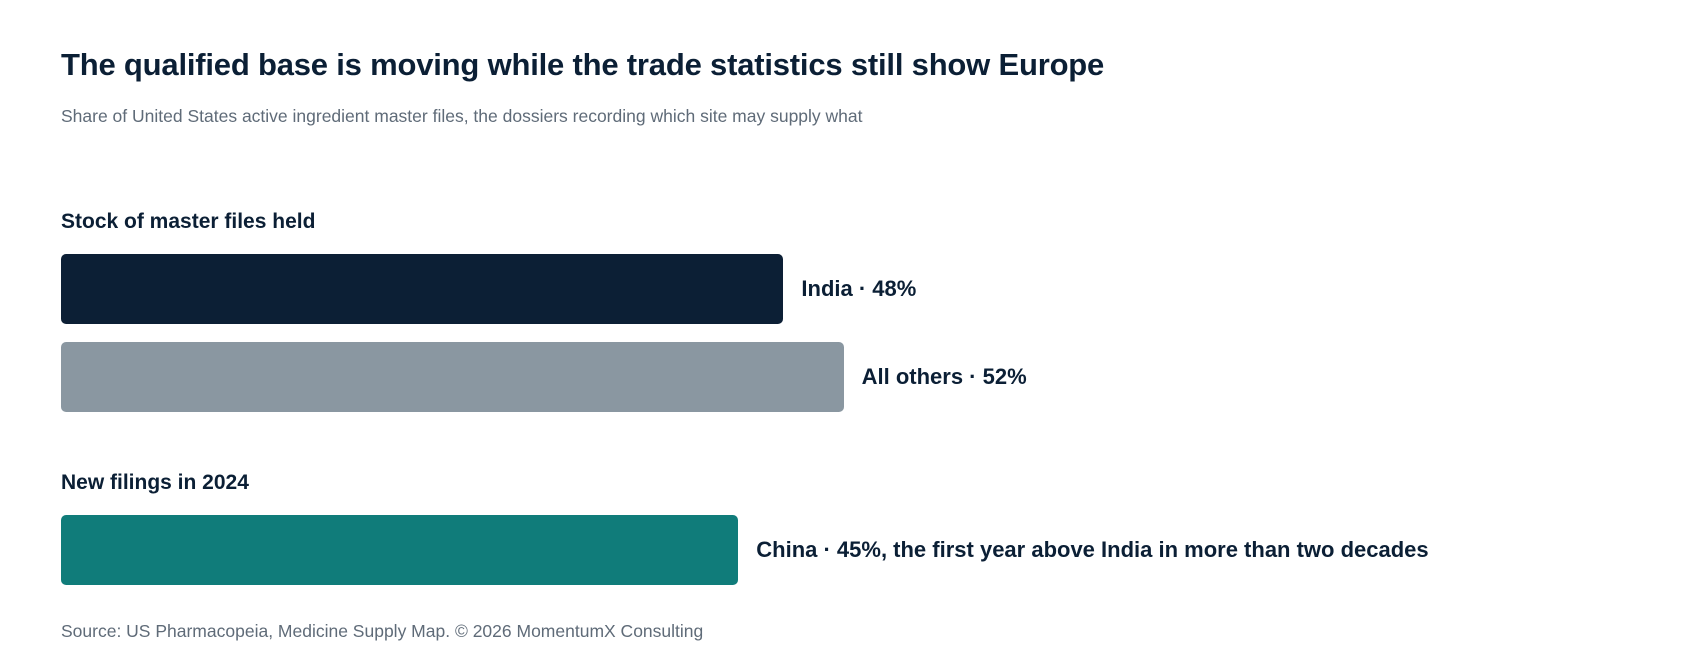 The width and height of the screenshot is (1681, 657). What do you see at coordinates (400, 550) in the screenshot?
I see `bar-china` at bounding box center [400, 550].